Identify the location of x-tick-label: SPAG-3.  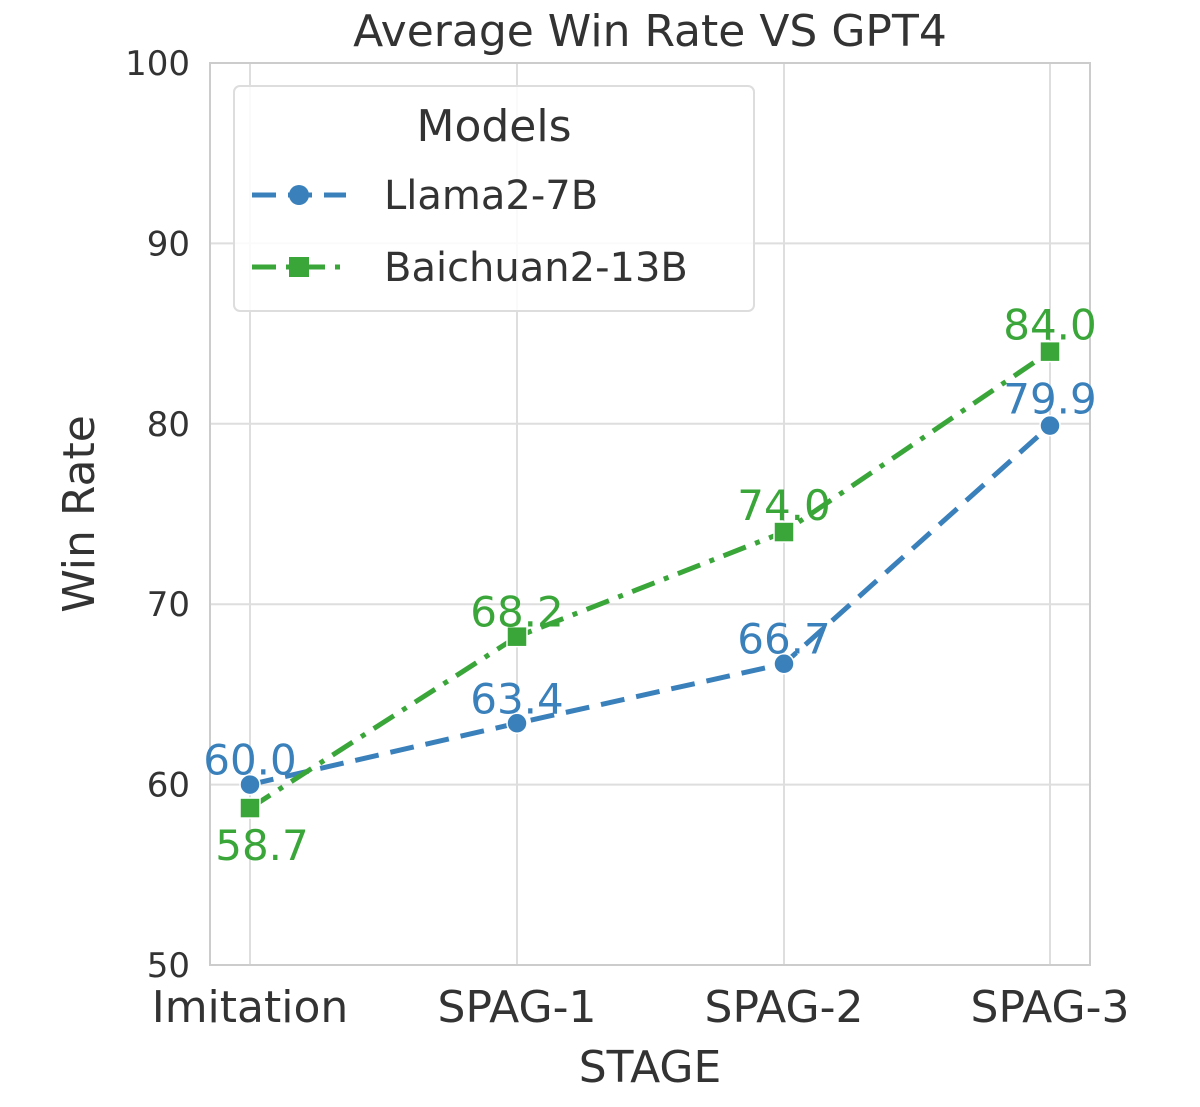
(1050, 1007).